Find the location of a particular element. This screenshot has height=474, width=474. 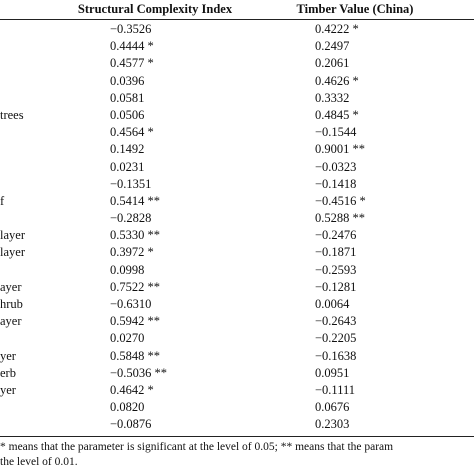

timber-value: −0.1281 is located at coordinates (336, 286).